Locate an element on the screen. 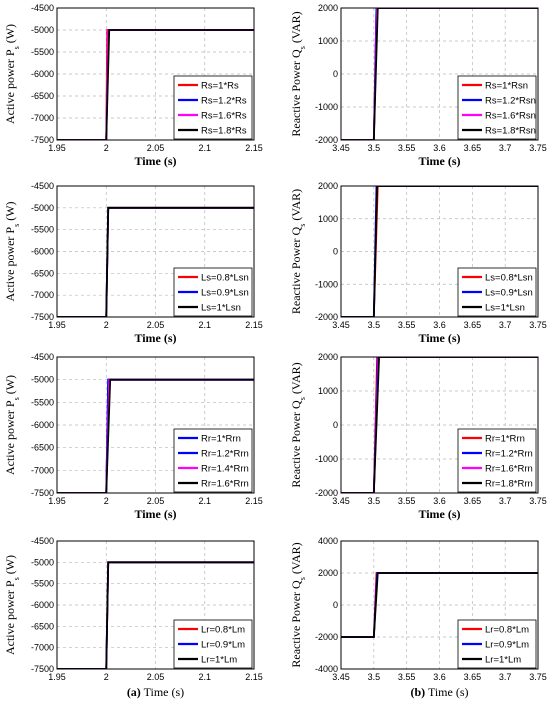  legend: Rr=1*Rrn Rr=1.2*Rrn Rr=1.4*Rrn Rr=1.6*Rrn is located at coordinates (213, 460).